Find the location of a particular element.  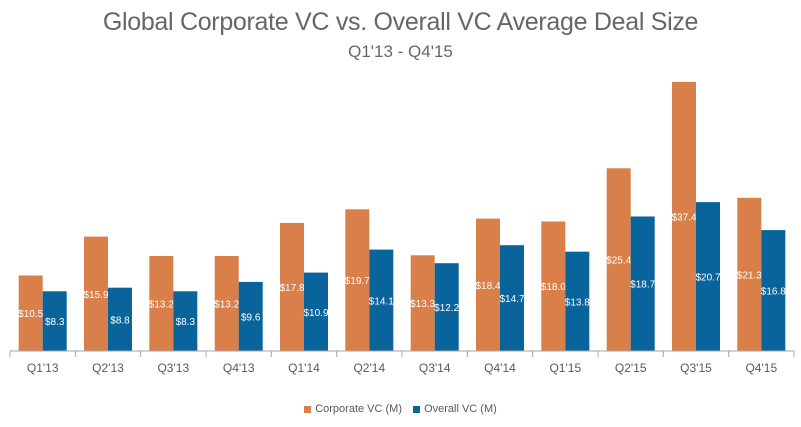

x-tick-label: Q3'14 is located at coordinates (435, 368).